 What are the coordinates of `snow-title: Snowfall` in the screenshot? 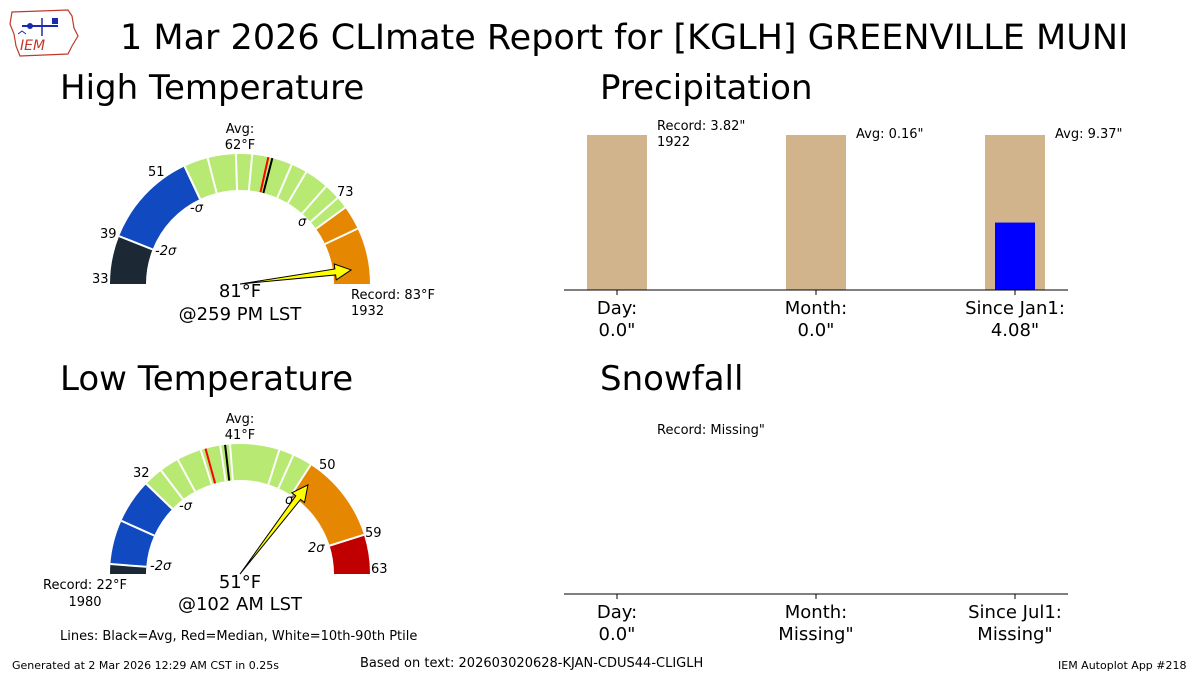 It's located at (672, 379).